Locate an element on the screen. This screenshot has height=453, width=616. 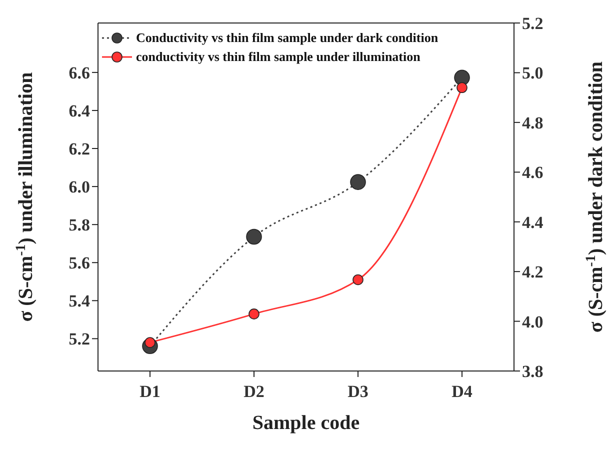
y-tick-label: 6.0 is located at coordinates (79, 187).